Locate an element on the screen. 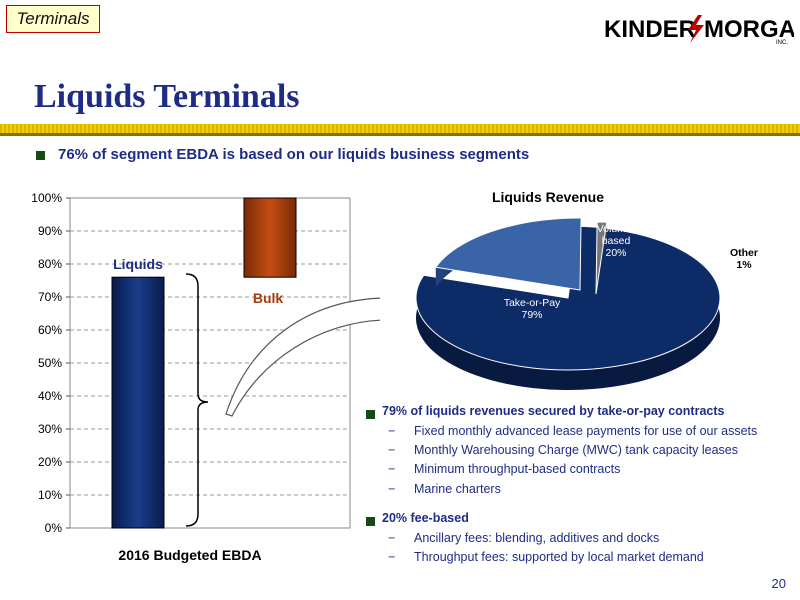 This screenshot has width=800, height=600. page-number: 20 is located at coordinates (778, 583).